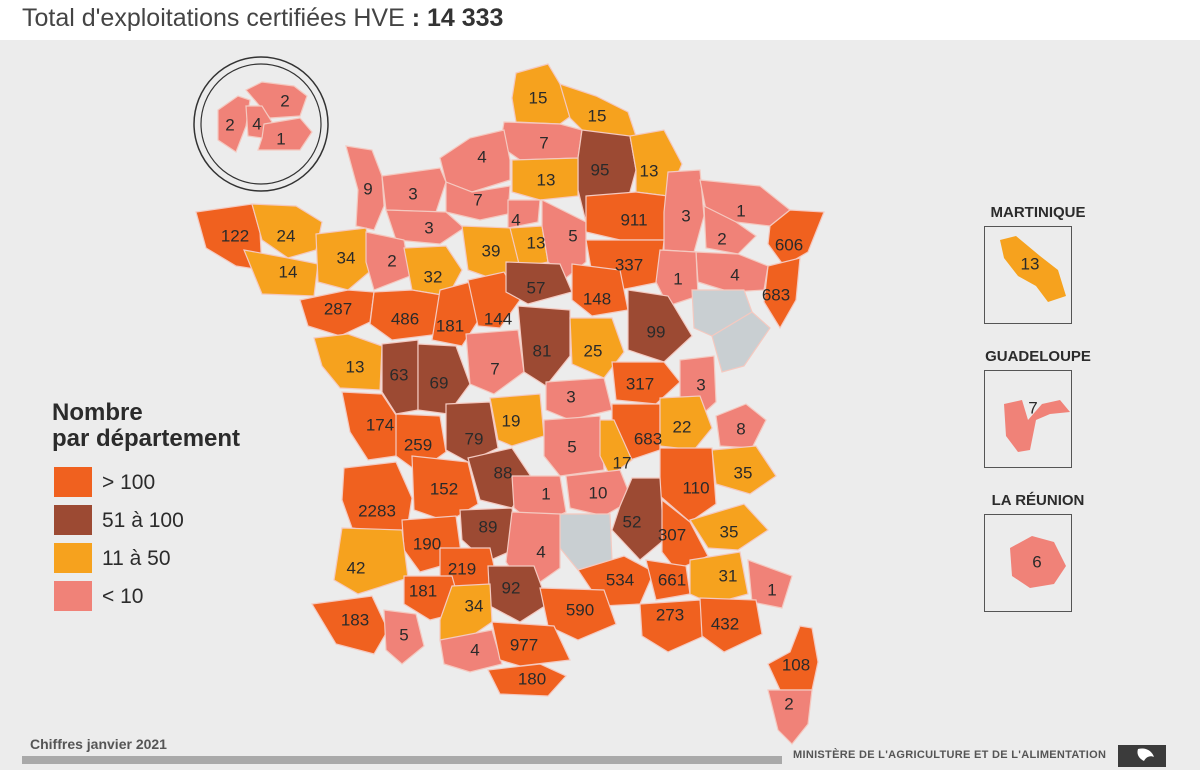 The width and height of the screenshot is (1200, 772). Describe the element at coordinates (700, 384) in the screenshot. I see `dept-value-jura: 3` at that location.